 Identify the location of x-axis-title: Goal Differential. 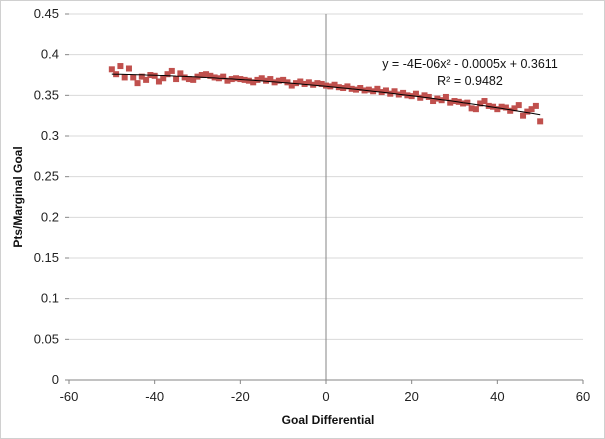
(328, 420).